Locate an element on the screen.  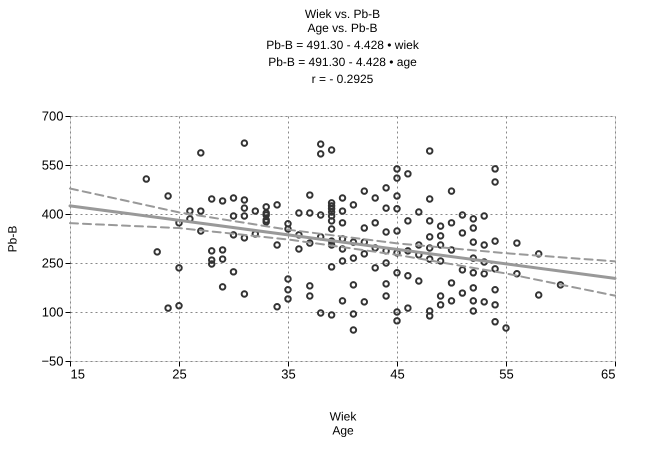
y-tick-label: 100 is located at coordinates (53, 312).